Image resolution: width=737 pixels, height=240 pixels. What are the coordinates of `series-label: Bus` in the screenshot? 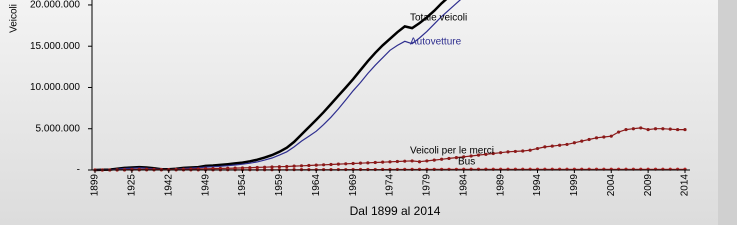 It's located at (466, 162).